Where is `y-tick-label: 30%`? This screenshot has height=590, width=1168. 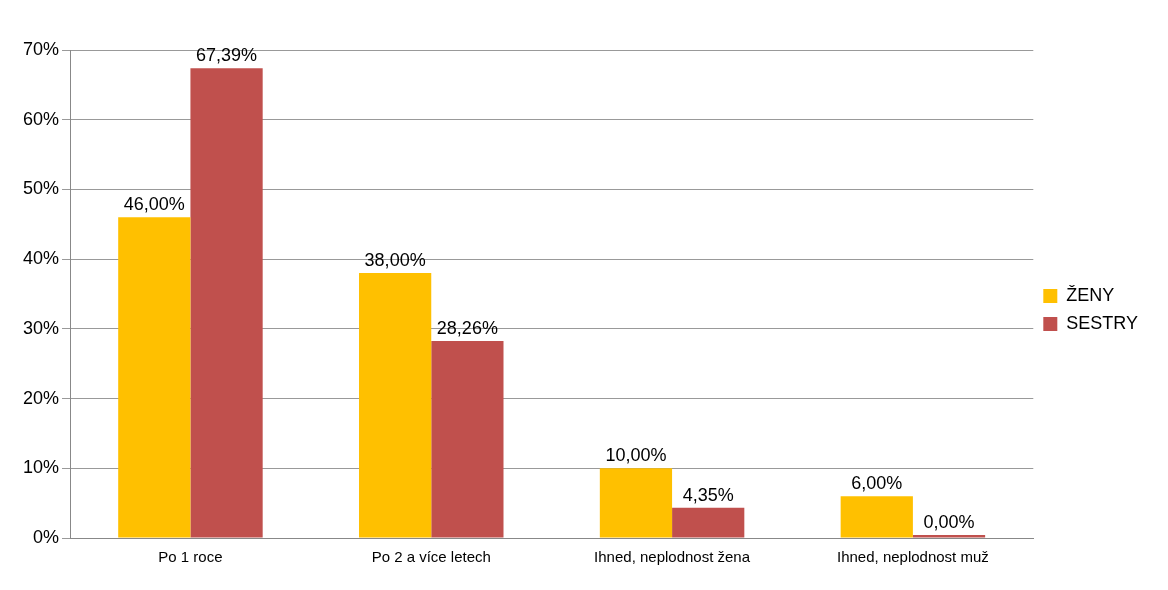
y-tick-label: 30% is located at coordinates (41, 327).